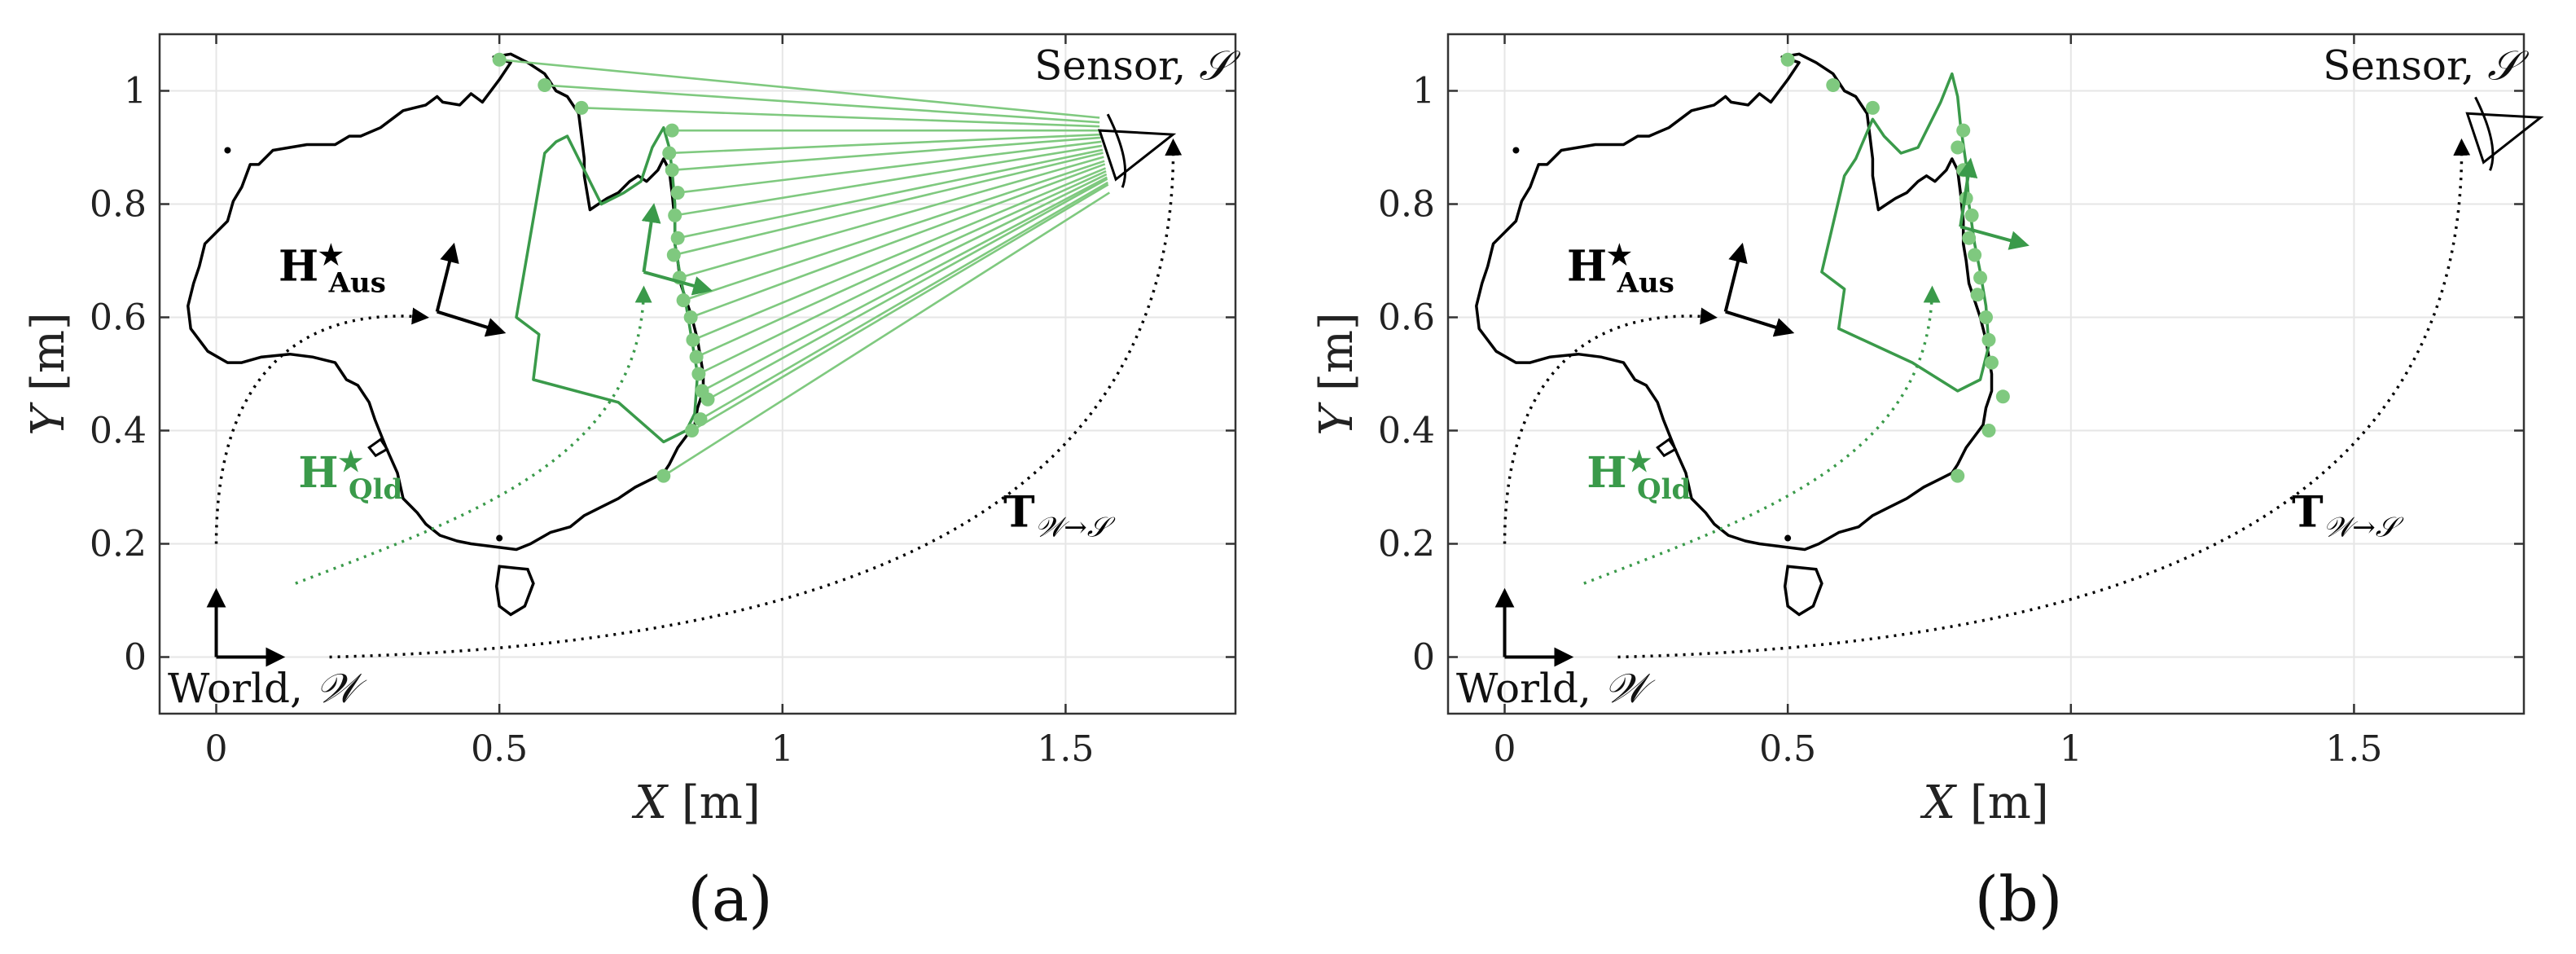  What do you see at coordinates (341, 688) in the screenshot?
I see `world-label-symbol: 𝒲` at bounding box center [341, 688].